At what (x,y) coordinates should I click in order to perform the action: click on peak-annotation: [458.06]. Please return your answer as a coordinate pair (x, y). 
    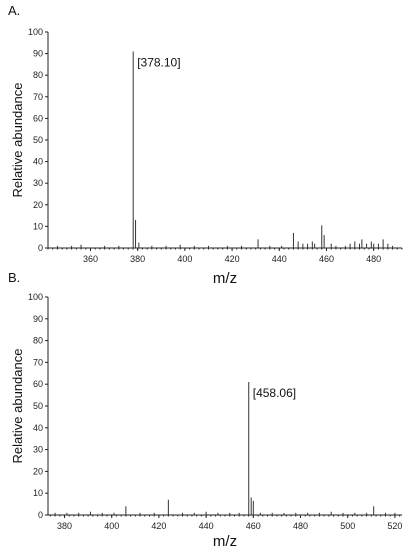
    Looking at the image, I should click on (274, 393).